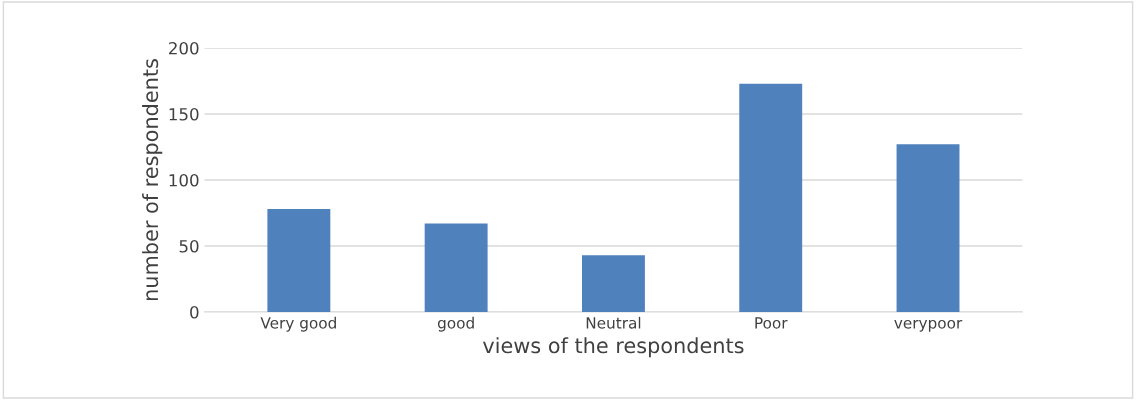  What do you see at coordinates (194, 312) in the screenshot?
I see `y-tick-label: 0` at bounding box center [194, 312].